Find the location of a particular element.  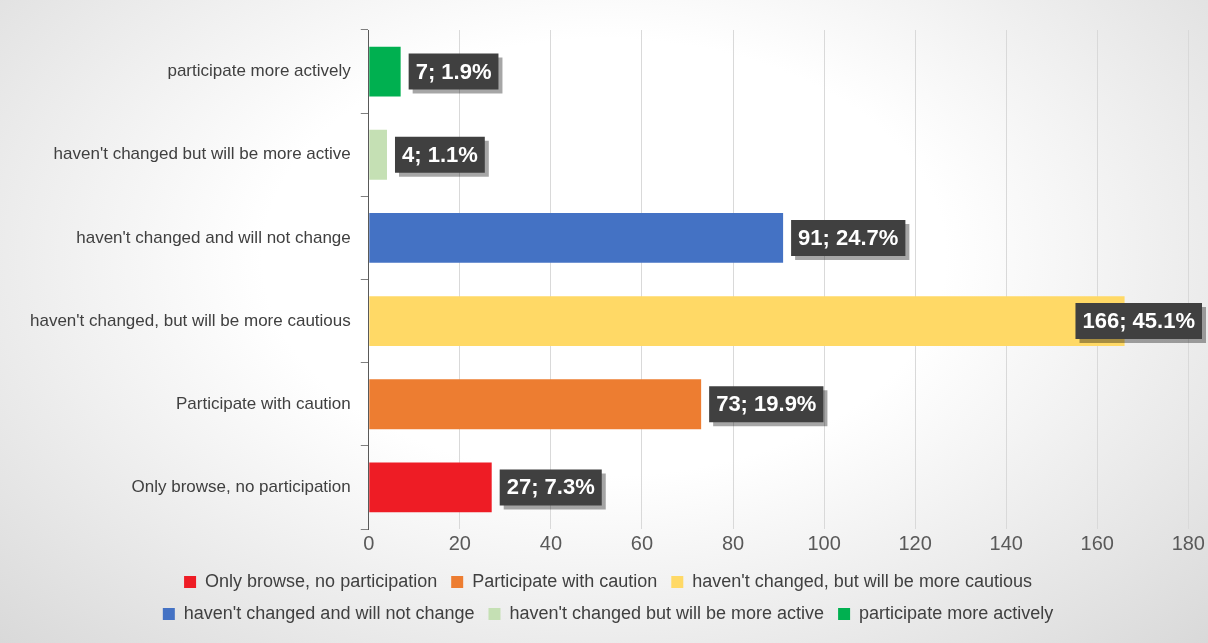

data-label: 4; 1.1% is located at coordinates (439, 154).